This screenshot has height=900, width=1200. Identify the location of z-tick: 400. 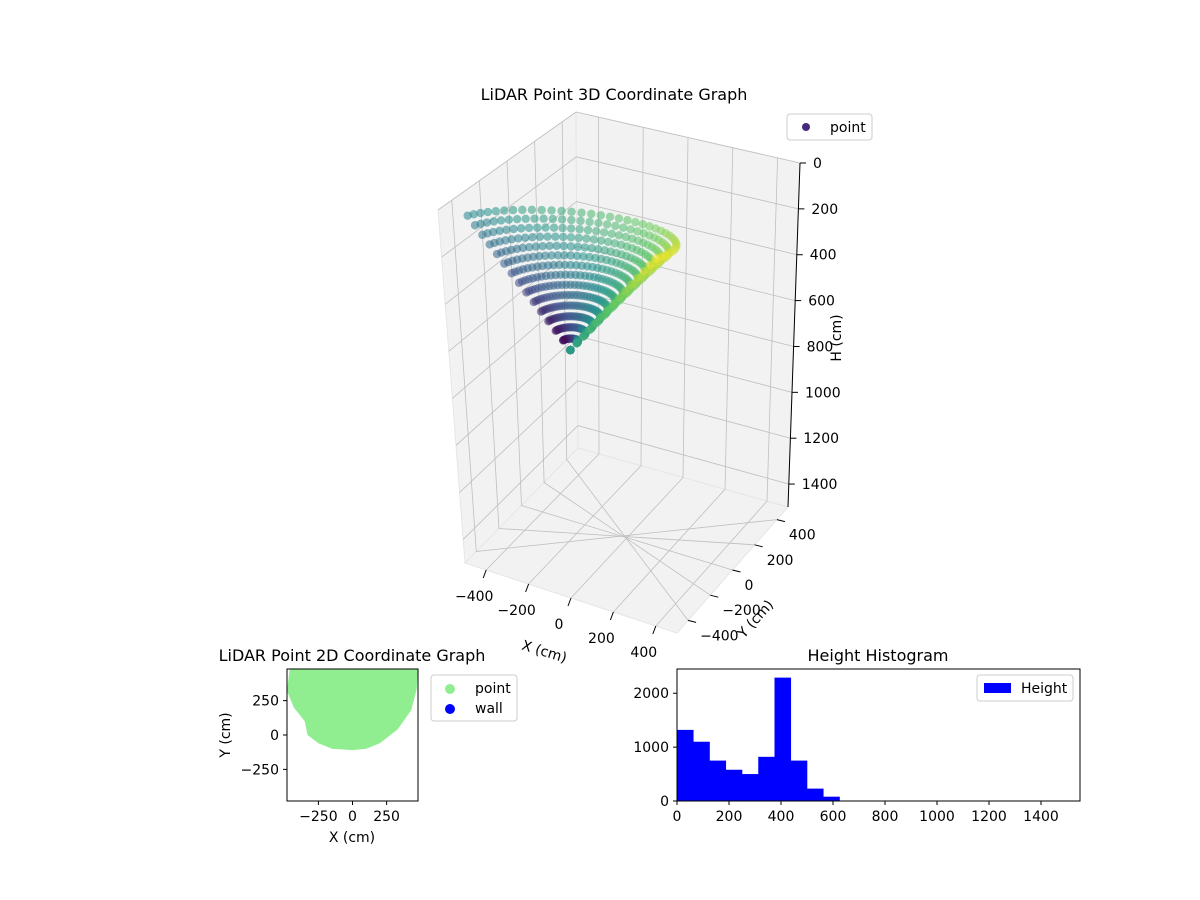
(816, 256).